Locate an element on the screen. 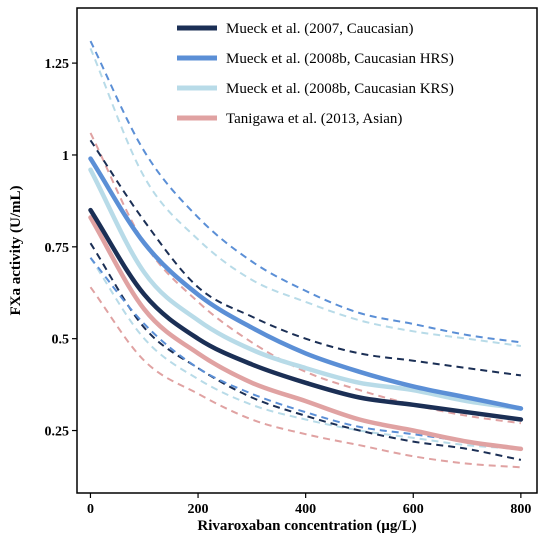 This screenshot has width=550, height=535. y-tick-label: 0.5 is located at coordinates (61, 340).